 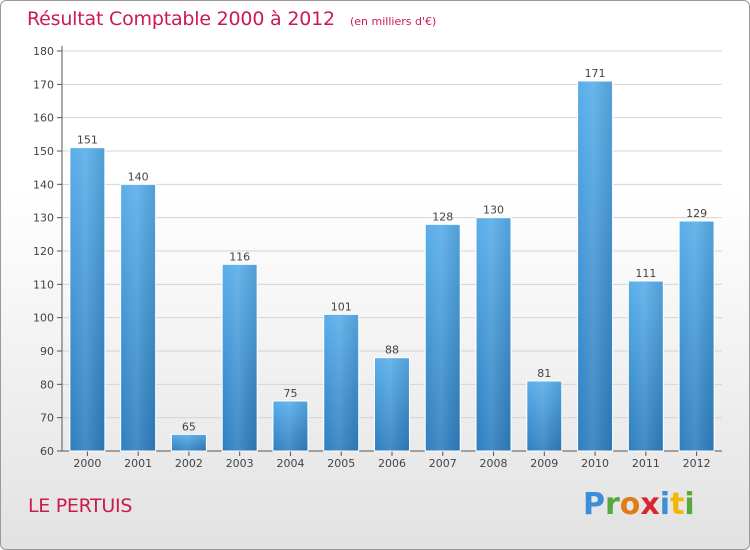 What do you see at coordinates (697, 463) in the screenshot?
I see `x-tick-label: 2012` at bounding box center [697, 463].